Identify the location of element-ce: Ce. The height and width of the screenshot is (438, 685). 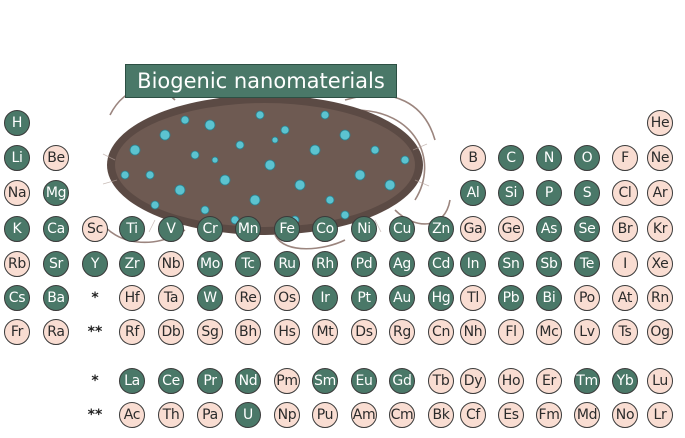
(171, 381).